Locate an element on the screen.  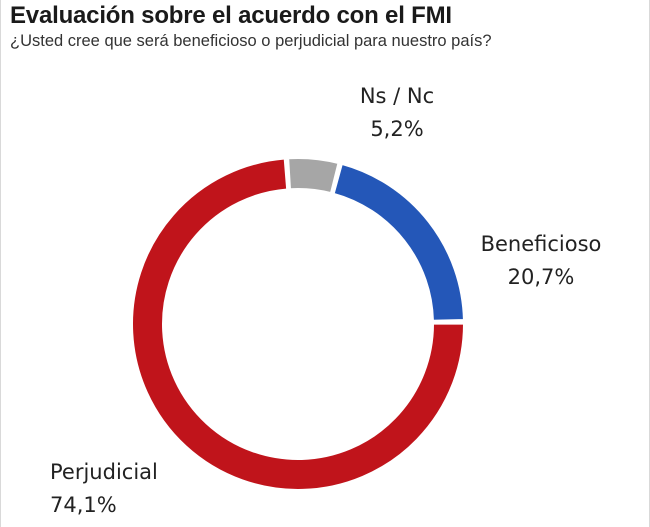
slice-value-ns-nc: 5,2% is located at coordinates (397, 128).